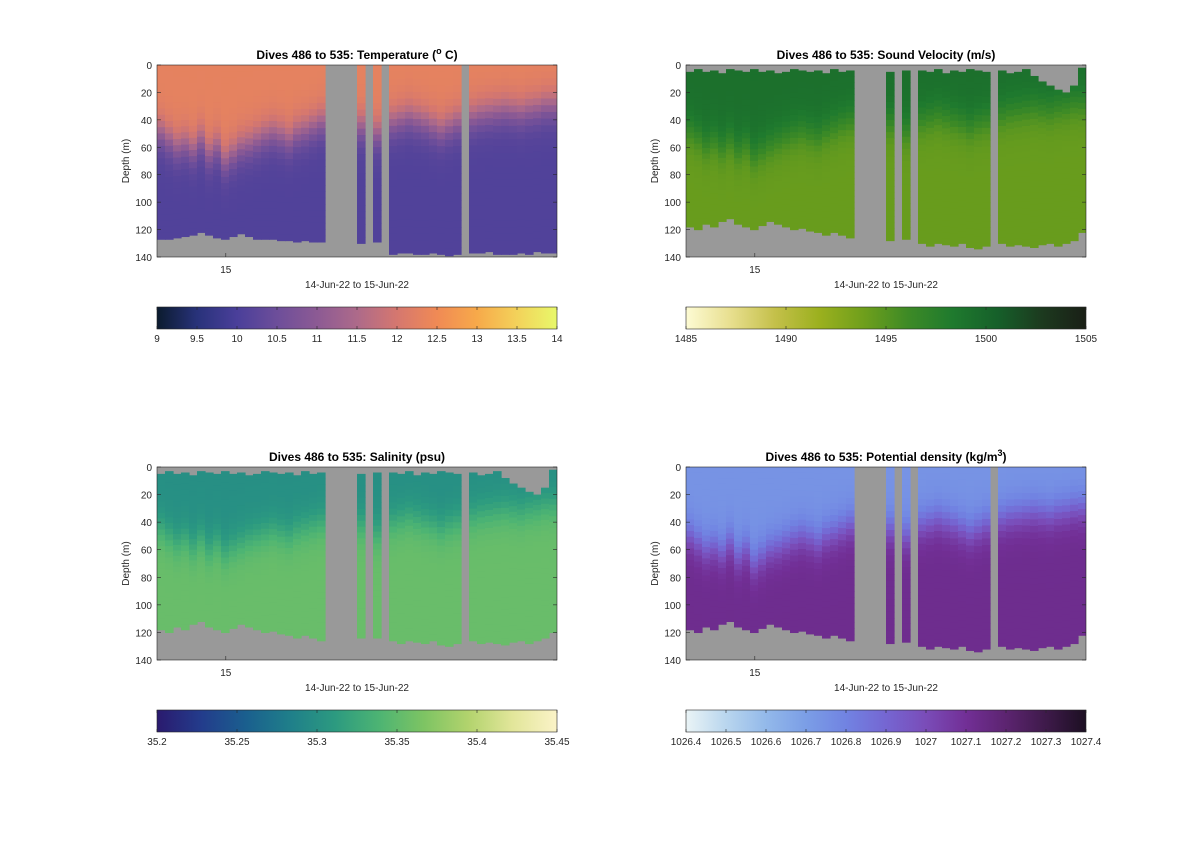 This screenshot has height=851, width=1200. I want to click on x-axis-label: 14-Jun-22 to 15-Jun-22, so click(886, 688).